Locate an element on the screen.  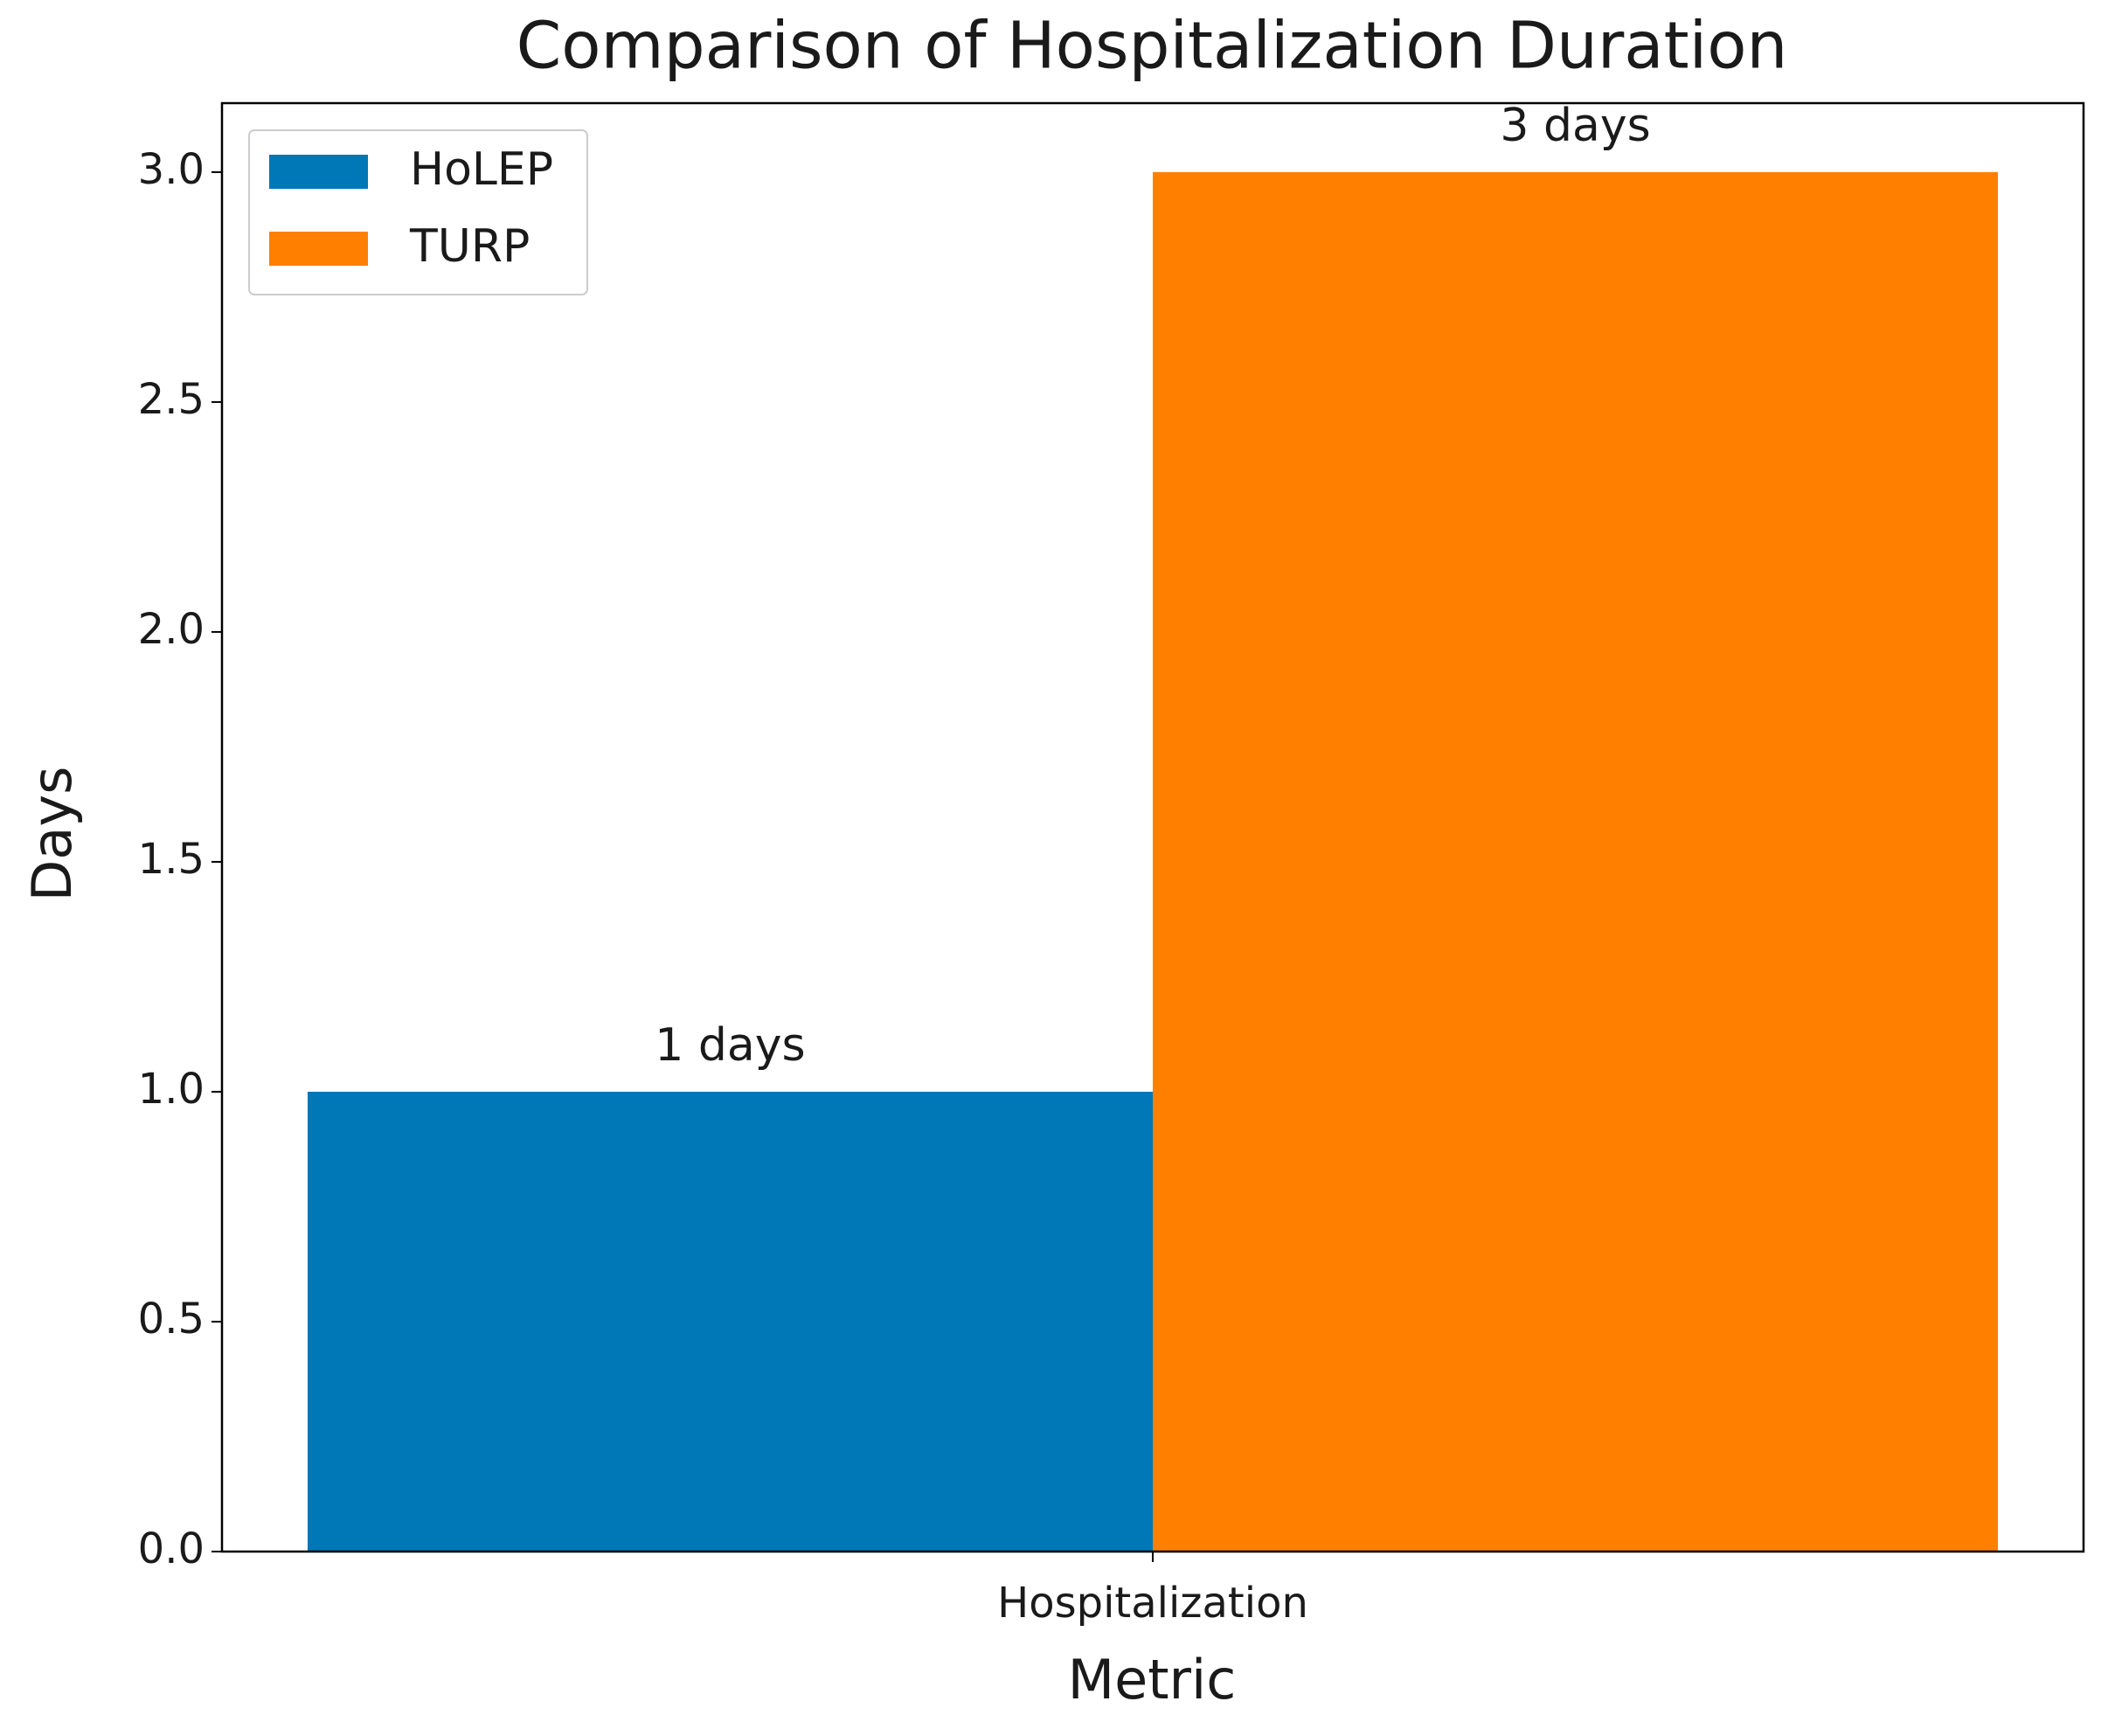
y-tick-label: 0.0 is located at coordinates (172, 1548).